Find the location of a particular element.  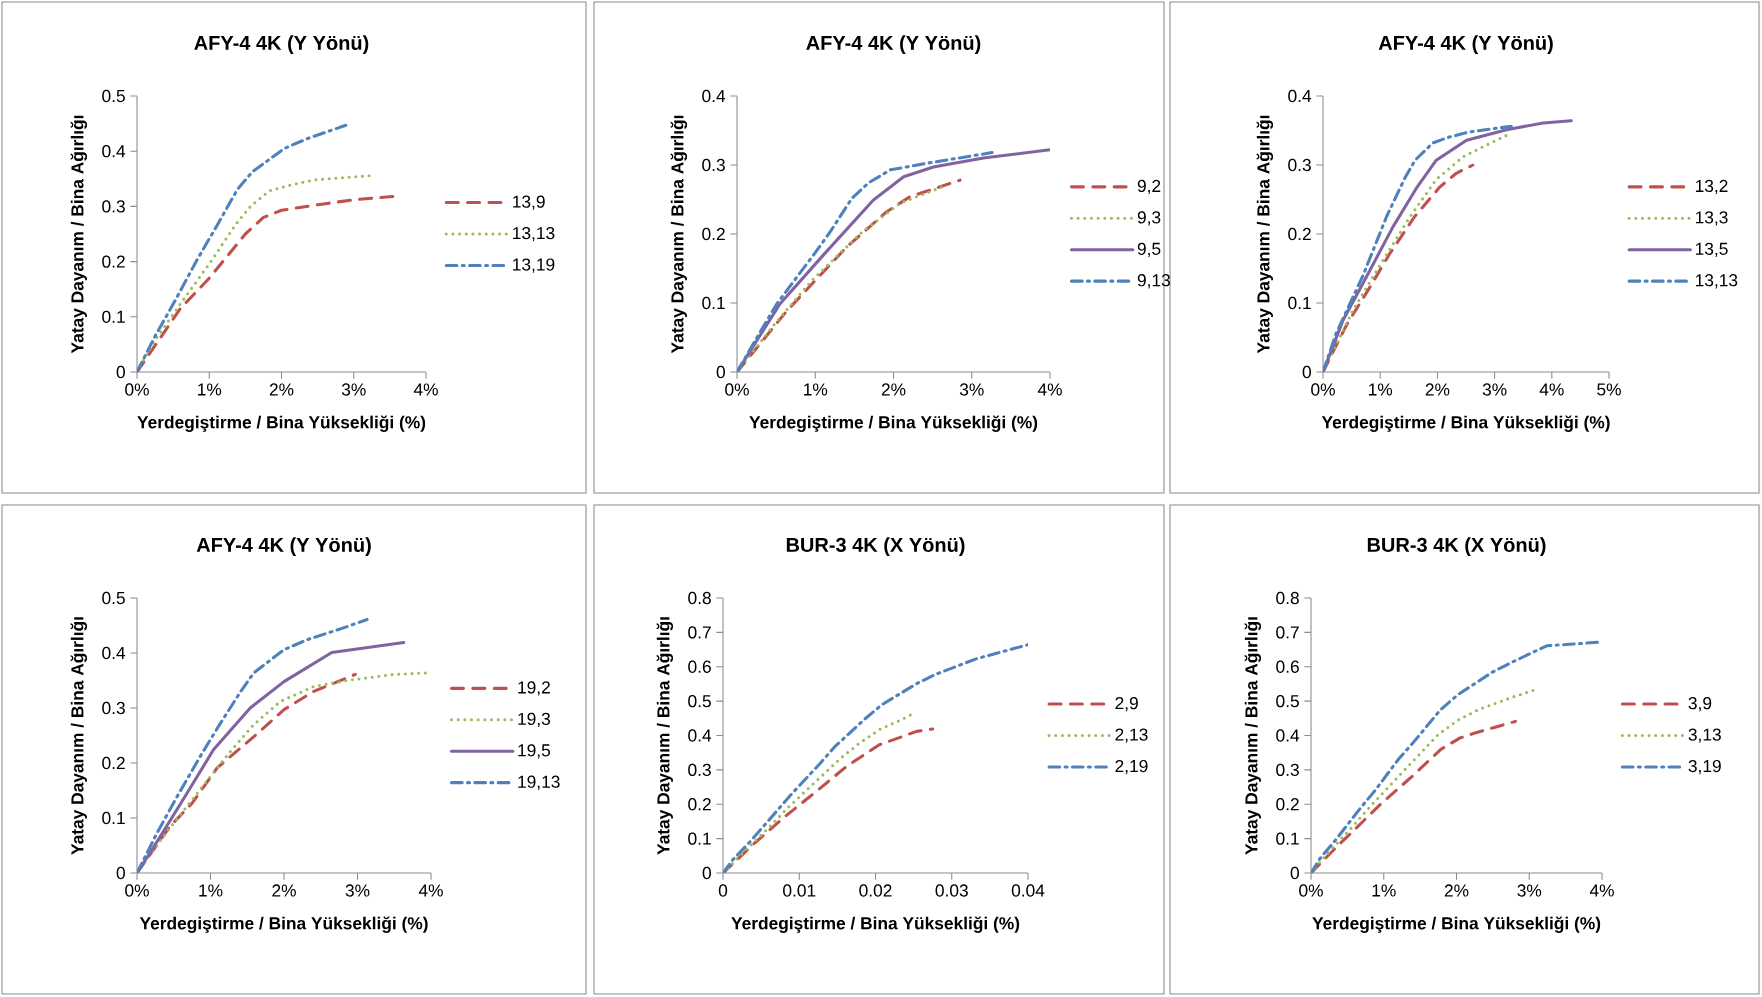

y-tick-label: 0.8 is located at coordinates (1287, 598).